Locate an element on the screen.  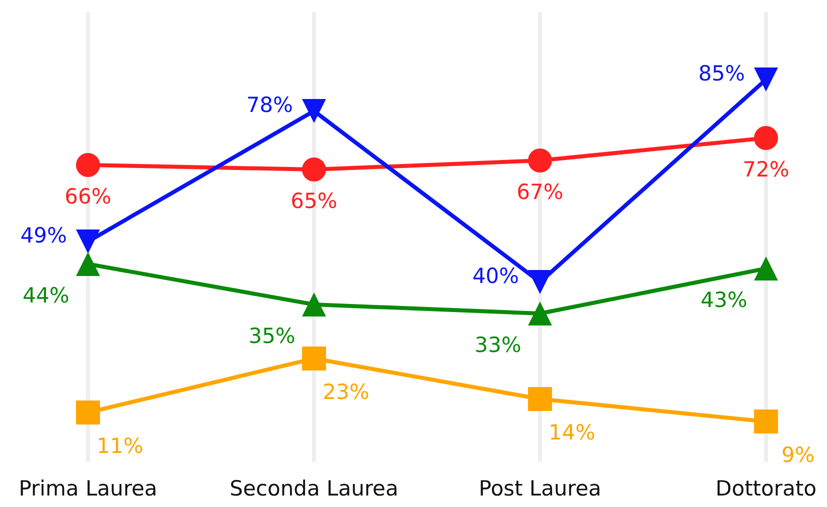
data-label: 11% is located at coordinates (120, 446).